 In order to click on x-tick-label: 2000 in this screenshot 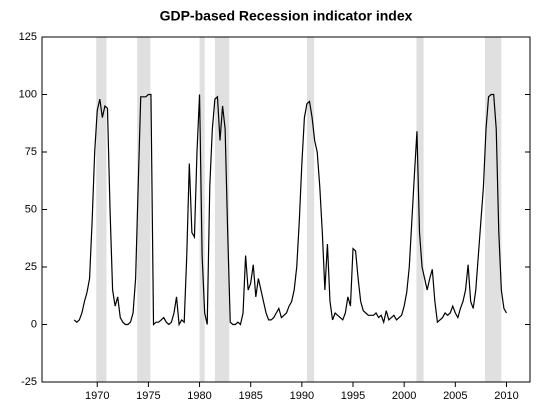, I will do `click(404, 396)`.